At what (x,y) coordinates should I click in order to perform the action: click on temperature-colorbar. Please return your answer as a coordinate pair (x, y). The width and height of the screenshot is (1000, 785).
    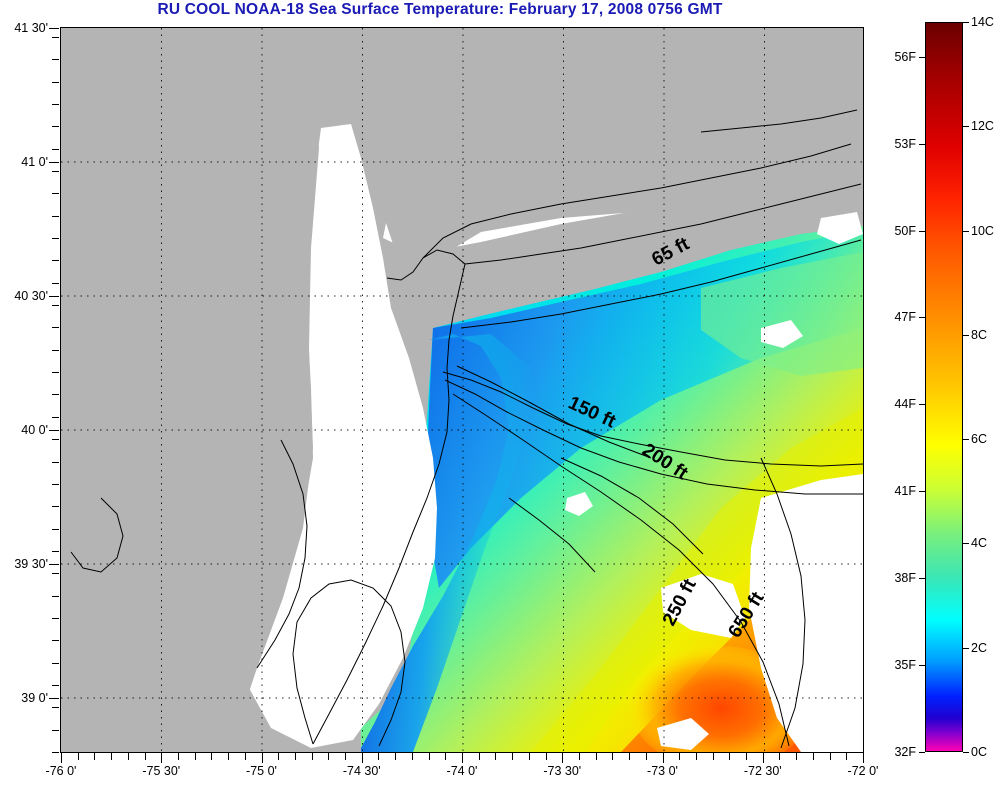
    Looking at the image, I should click on (944, 387).